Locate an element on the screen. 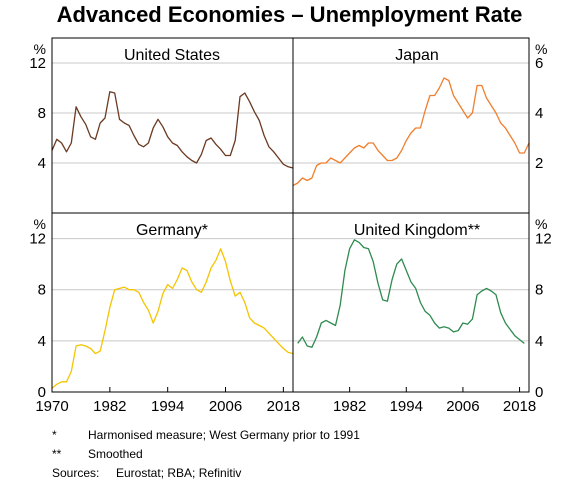 The image size is (579, 501). footnote-row: ** Smoothed is located at coordinates (206, 454).